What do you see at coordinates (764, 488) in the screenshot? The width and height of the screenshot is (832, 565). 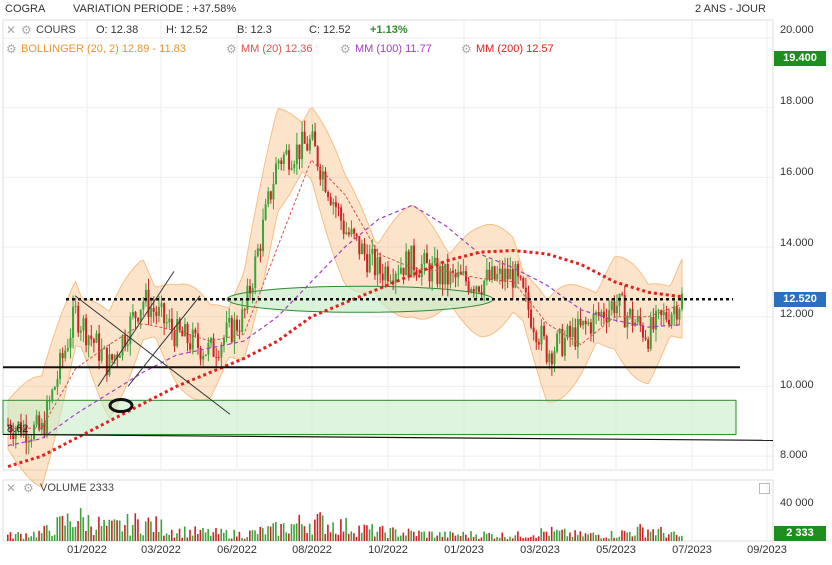 I see `maximize-icon` at bounding box center [764, 488].